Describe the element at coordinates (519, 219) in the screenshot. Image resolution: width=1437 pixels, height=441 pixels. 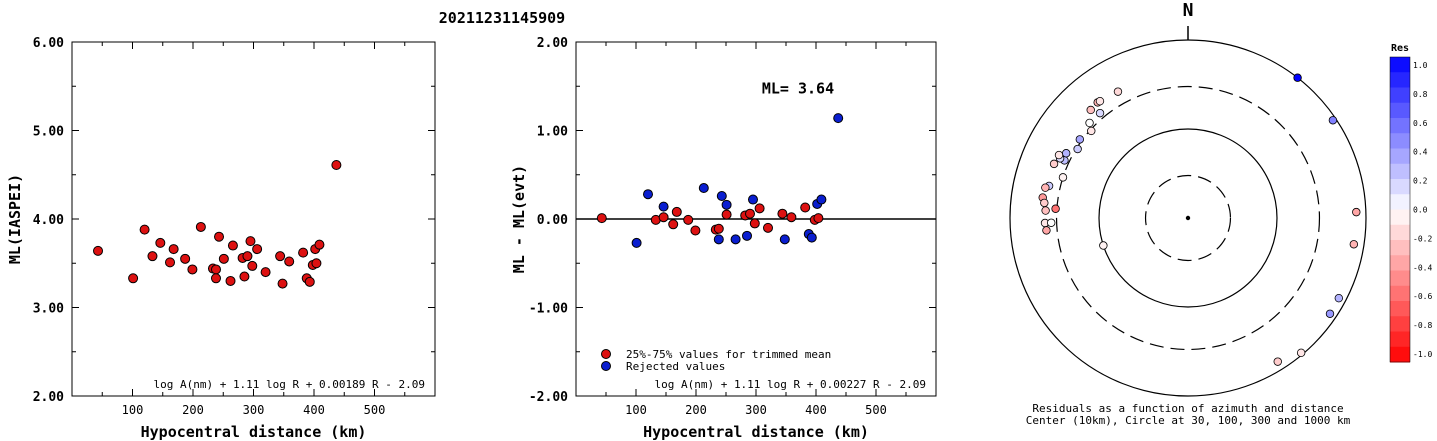
I see `y-axis-label: ML - ML(evt)` at that location.